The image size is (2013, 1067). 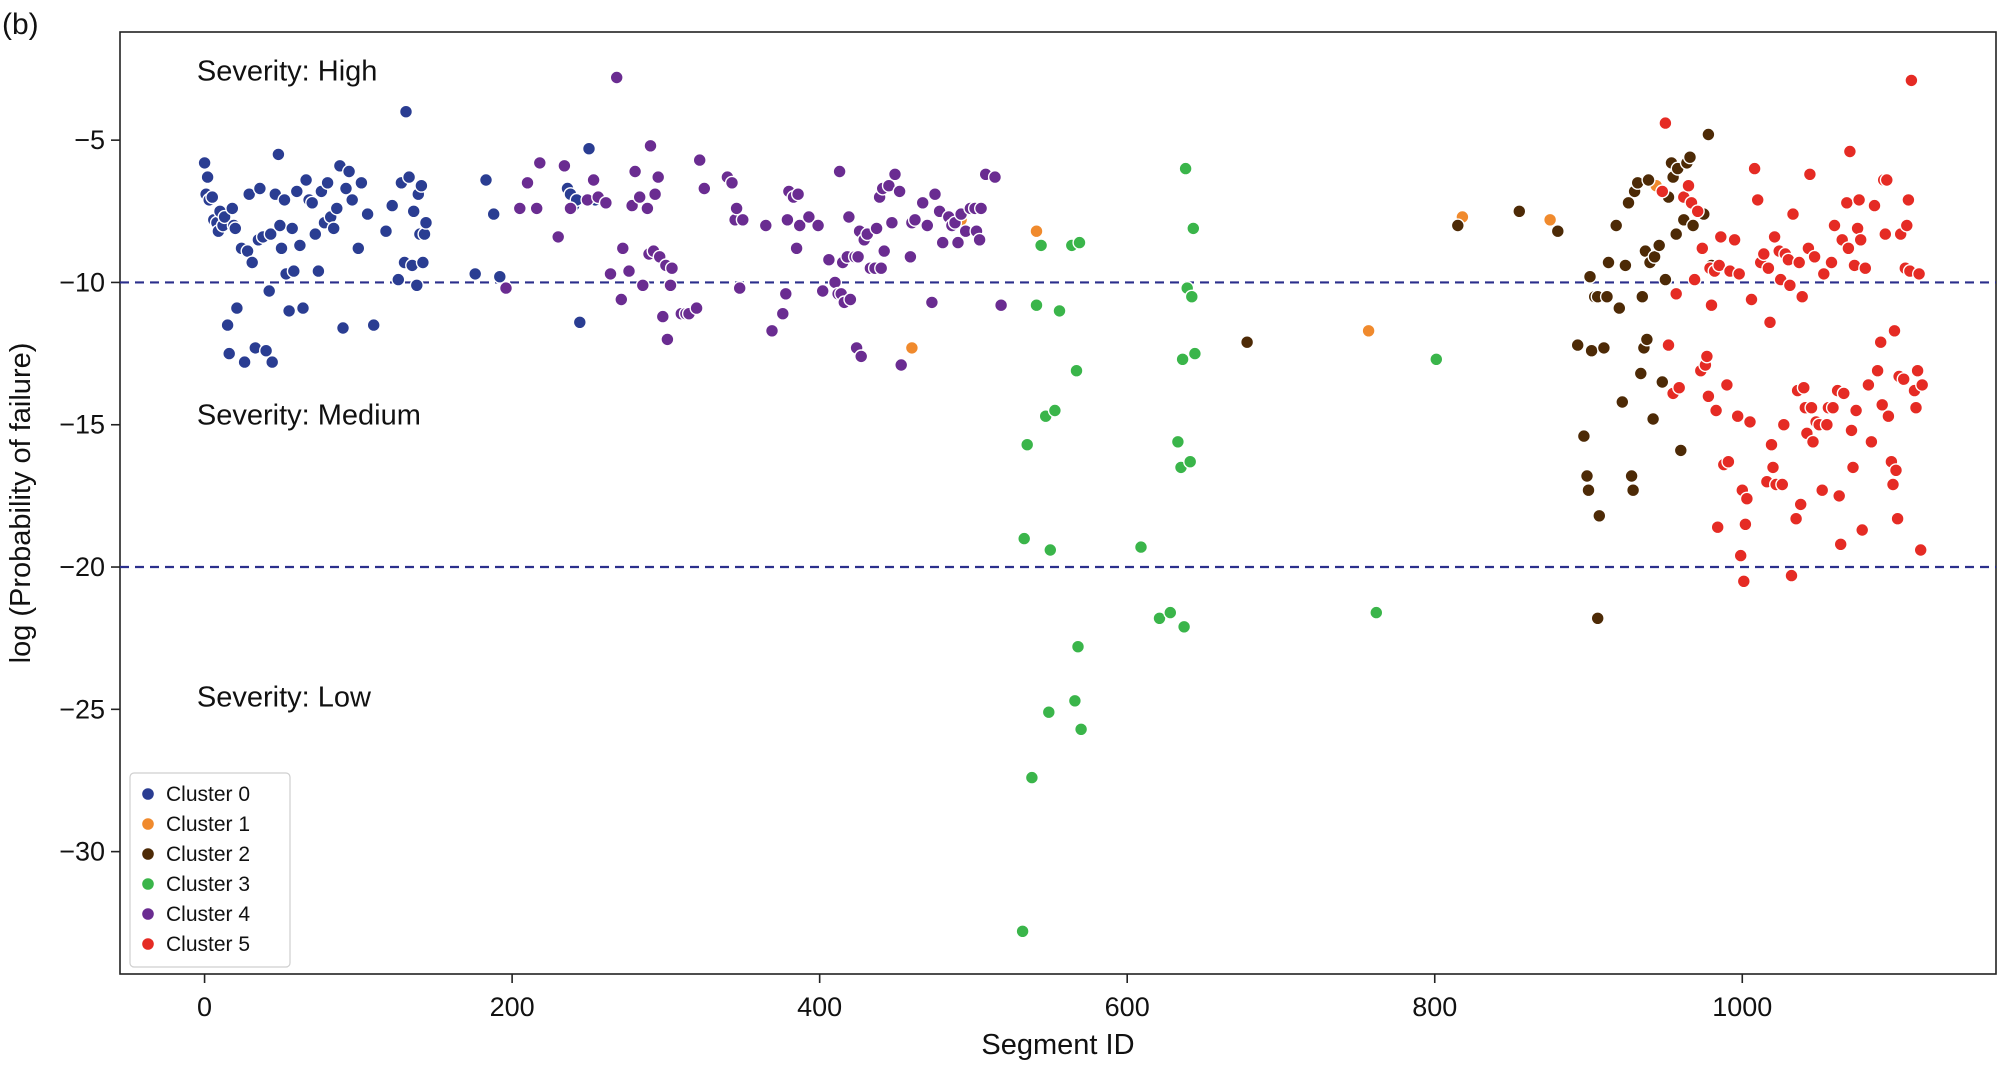 What do you see at coordinates (148, 823) in the screenshot?
I see `legend-marker` at bounding box center [148, 823].